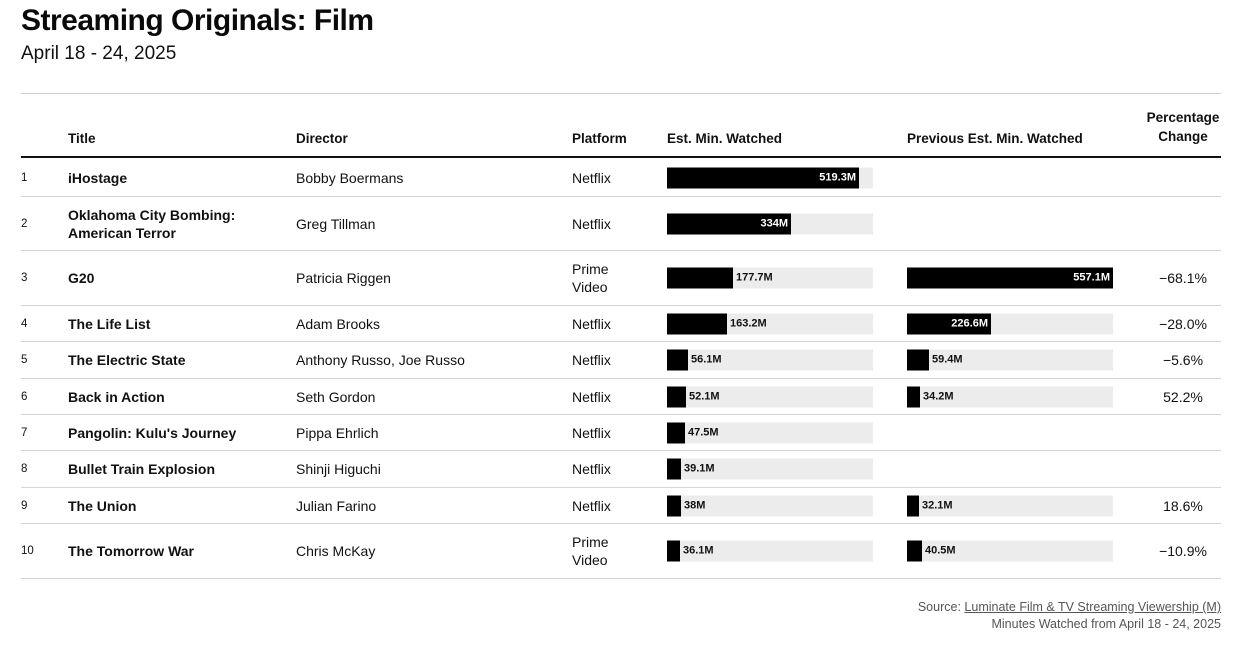  I want to click on header-title: Title, so click(82, 138).